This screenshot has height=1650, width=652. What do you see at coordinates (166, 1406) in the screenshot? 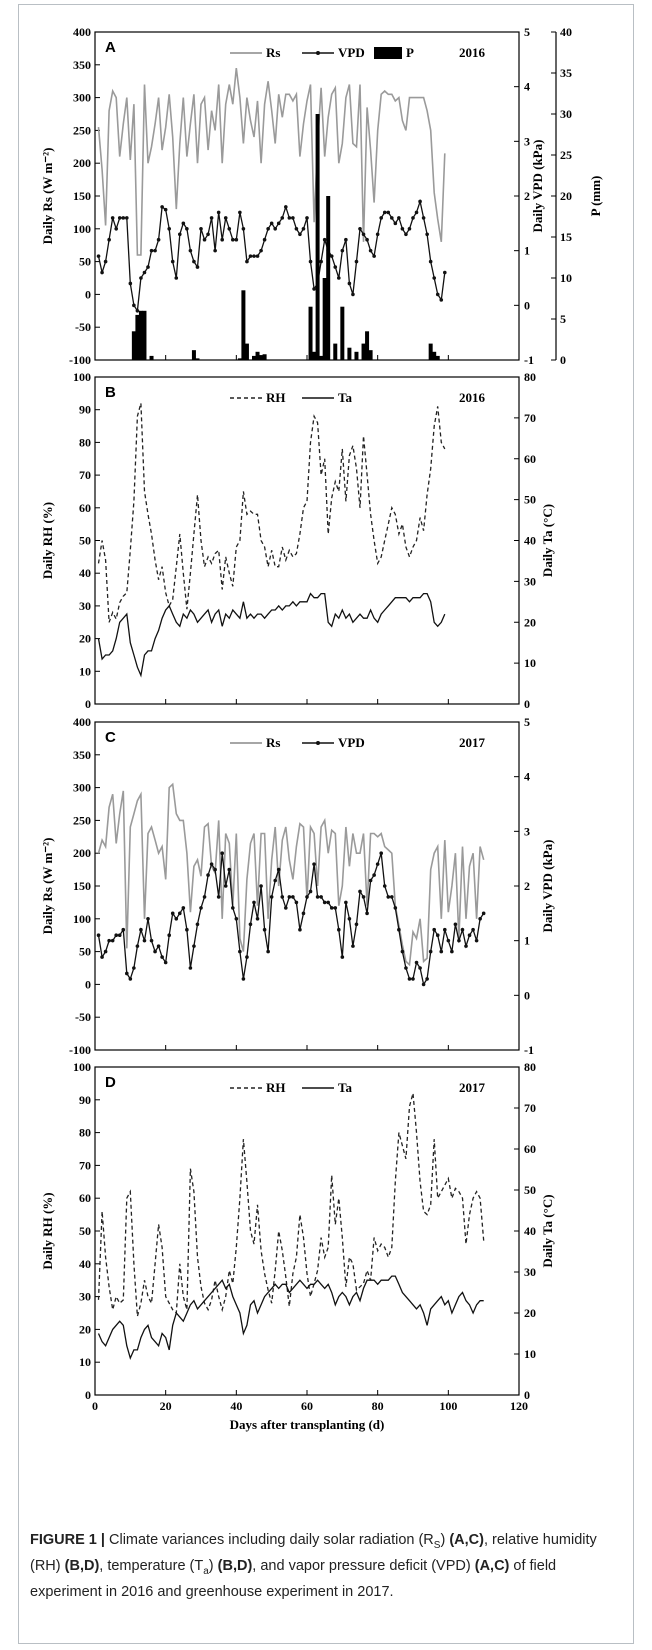
I see `x-tick-label: 20` at bounding box center [166, 1406].